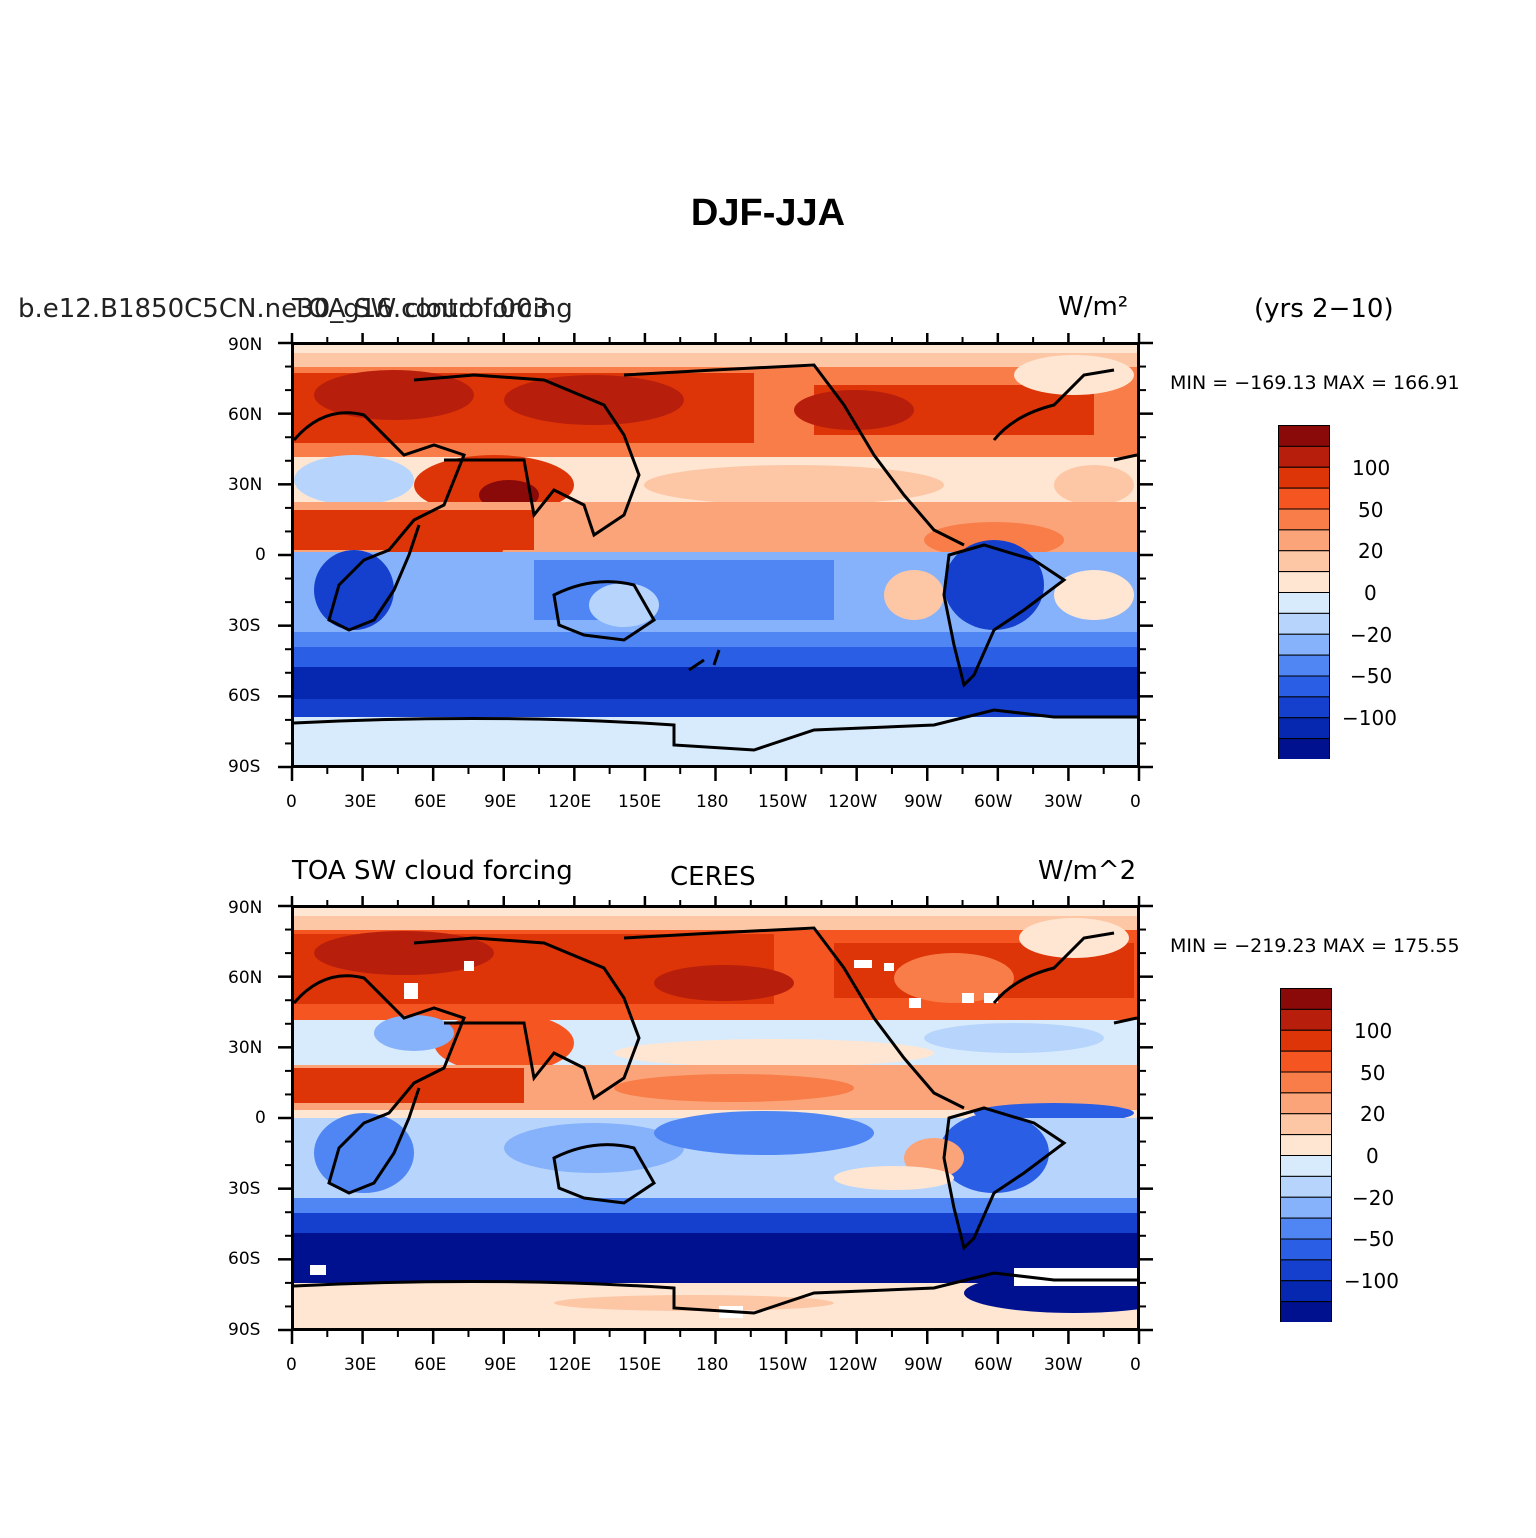  I want to click on panel2-cbar-m100: −100, so click(1371, 1281).